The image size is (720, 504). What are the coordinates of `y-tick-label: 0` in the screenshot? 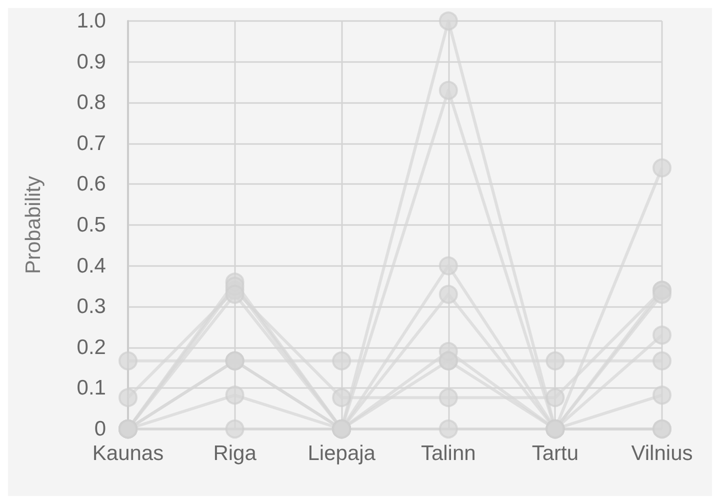 It's located at (100, 429).